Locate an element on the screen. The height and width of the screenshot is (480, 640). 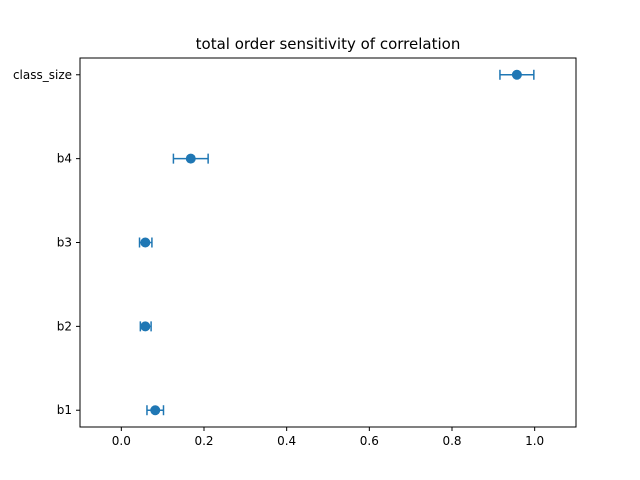
y-tick-label: b2 is located at coordinates (64, 326).